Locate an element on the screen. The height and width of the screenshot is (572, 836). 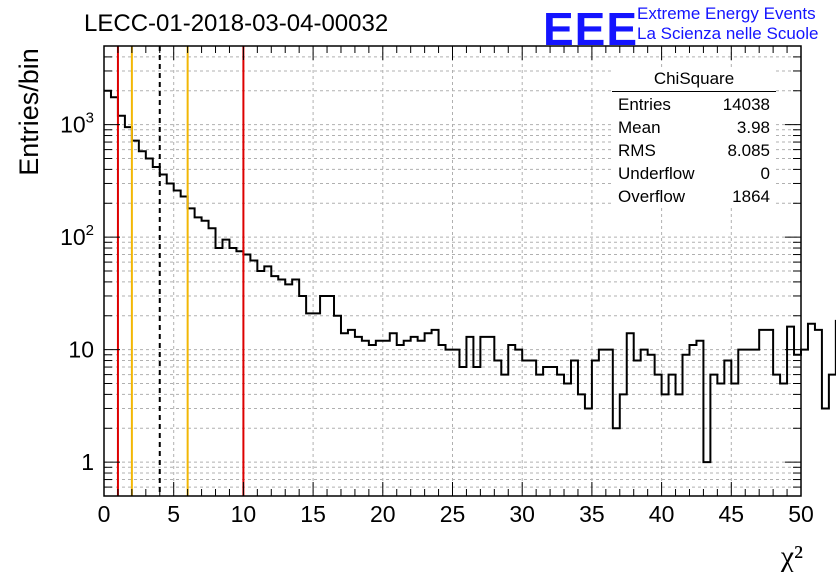
stats-label: Mean is located at coordinates (639, 127).